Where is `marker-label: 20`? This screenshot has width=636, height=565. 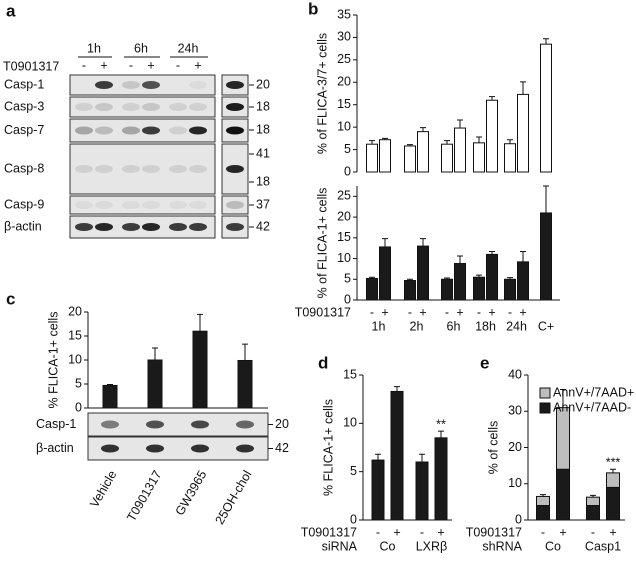
marker-label: 20 is located at coordinates (263, 84).